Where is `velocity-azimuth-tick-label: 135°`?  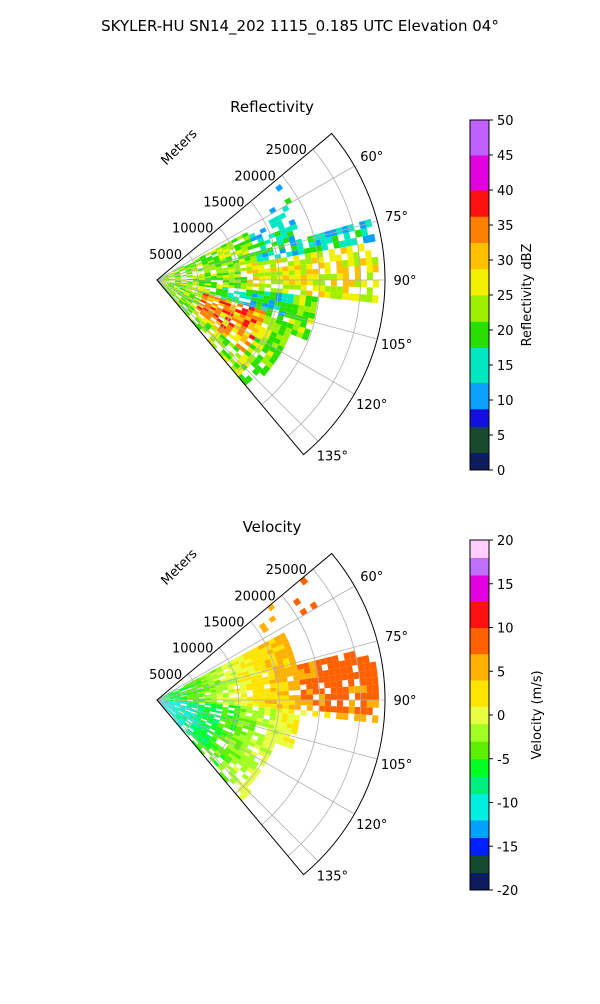
velocity-azimuth-tick-label: 135° is located at coordinates (332, 876).